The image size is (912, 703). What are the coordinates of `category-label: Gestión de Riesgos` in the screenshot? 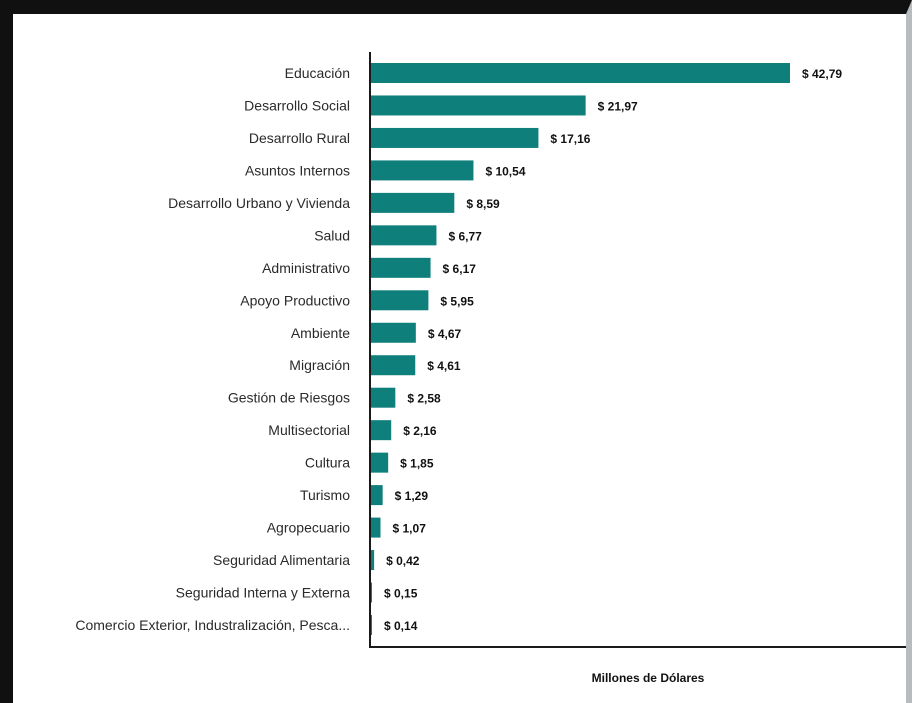 It's located at (289, 398).